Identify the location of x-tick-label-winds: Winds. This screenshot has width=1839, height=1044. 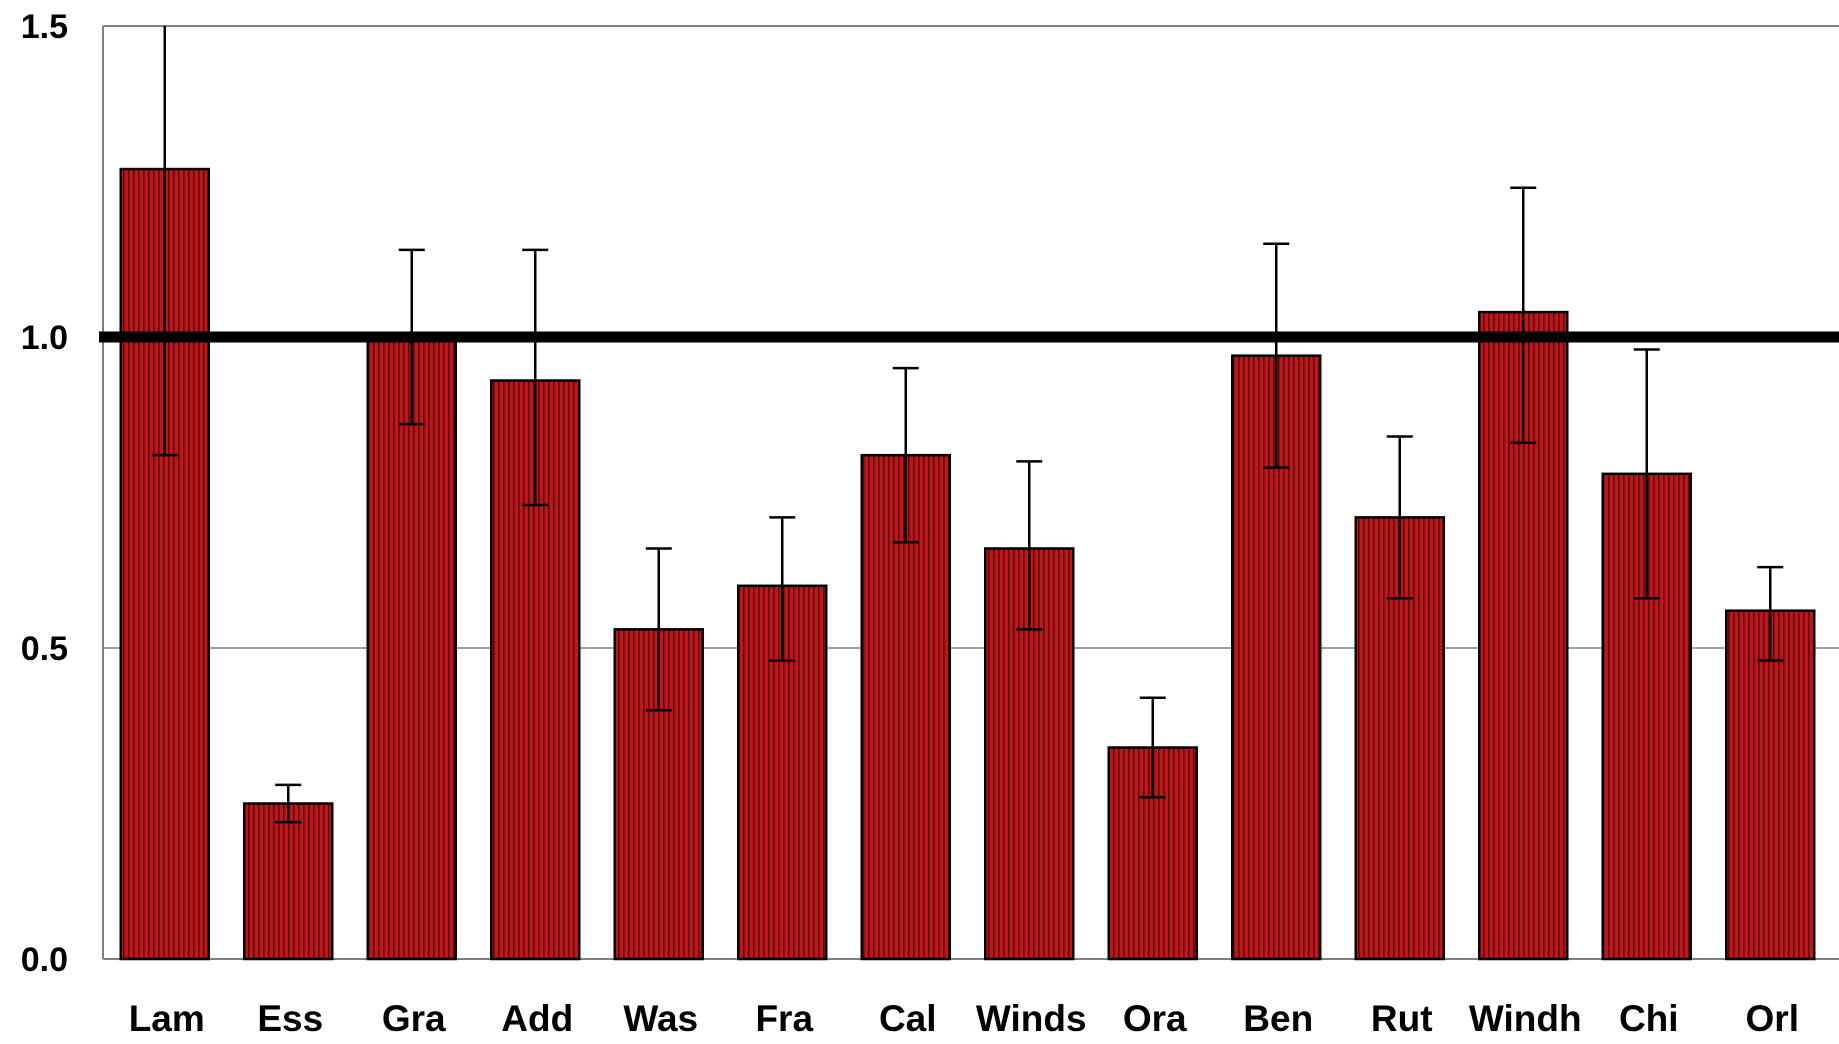
(1031, 1018).